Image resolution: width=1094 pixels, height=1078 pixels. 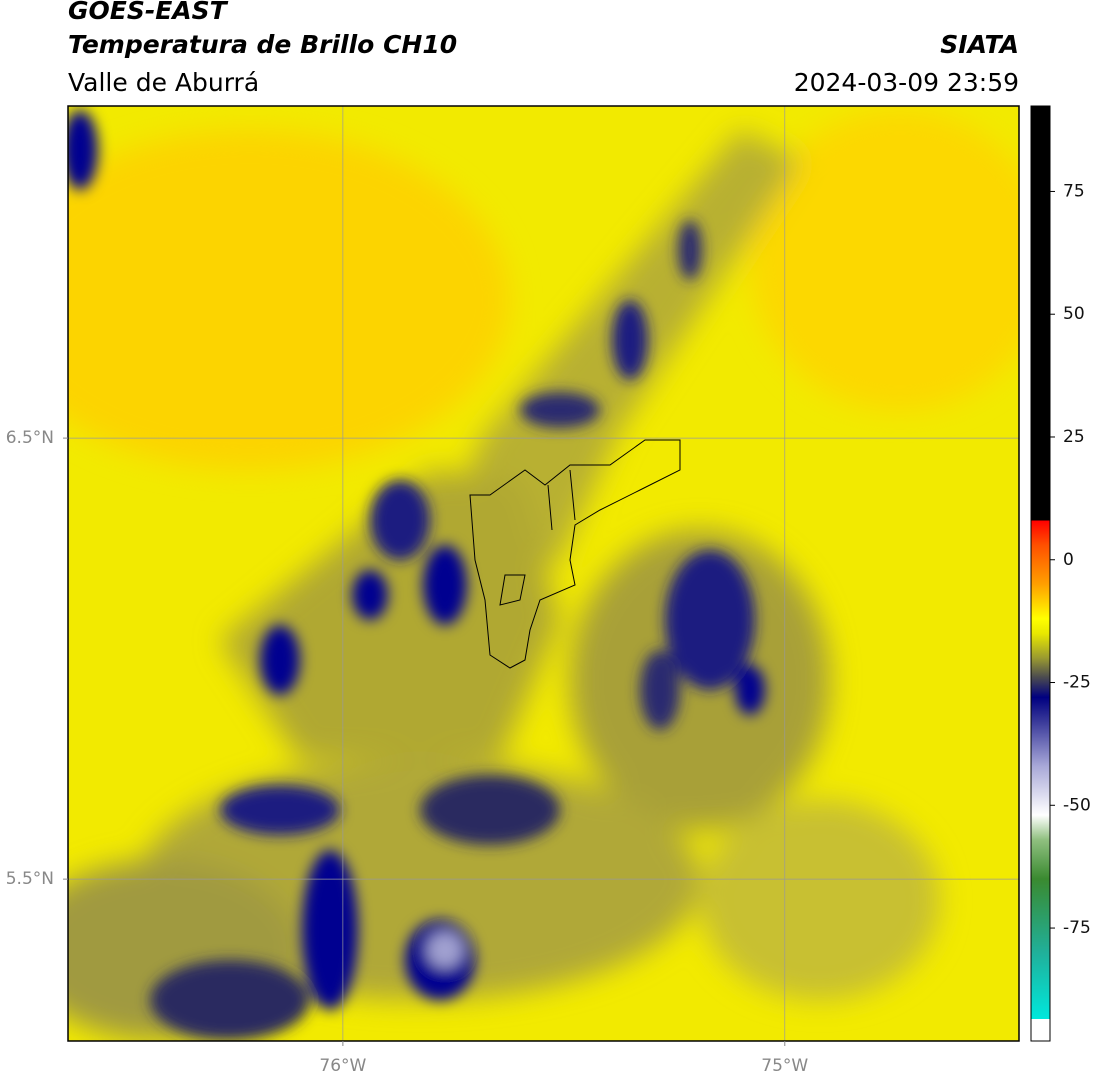 I want to click on lat-tick-label: 6.5°N, so click(x=30, y=438).